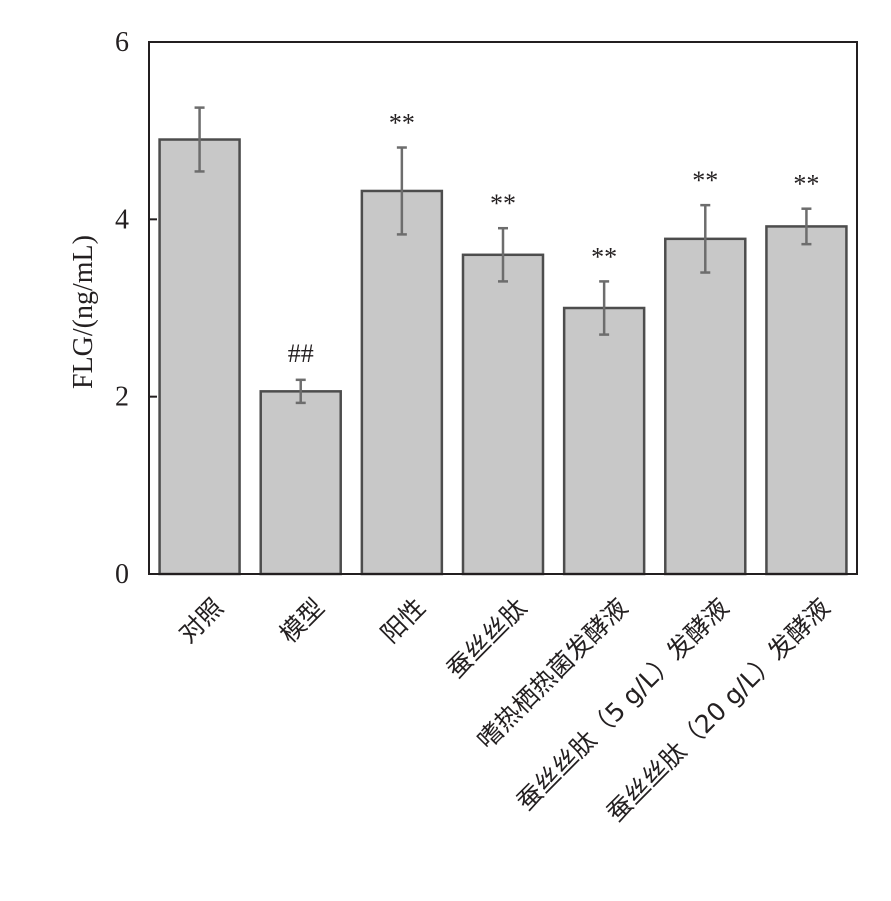 The image size is (891, 901). I want to click on category-label: 阳性, so click(403, 621).